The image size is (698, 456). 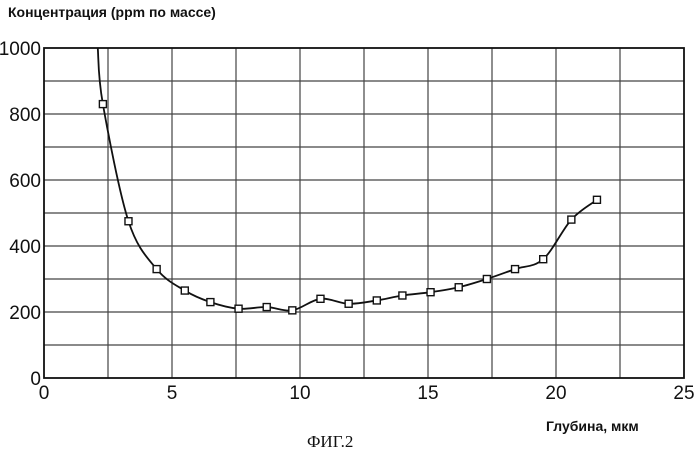 I want to click on x-axis-label: Глубина, мкм, so click(x=592, y=426).